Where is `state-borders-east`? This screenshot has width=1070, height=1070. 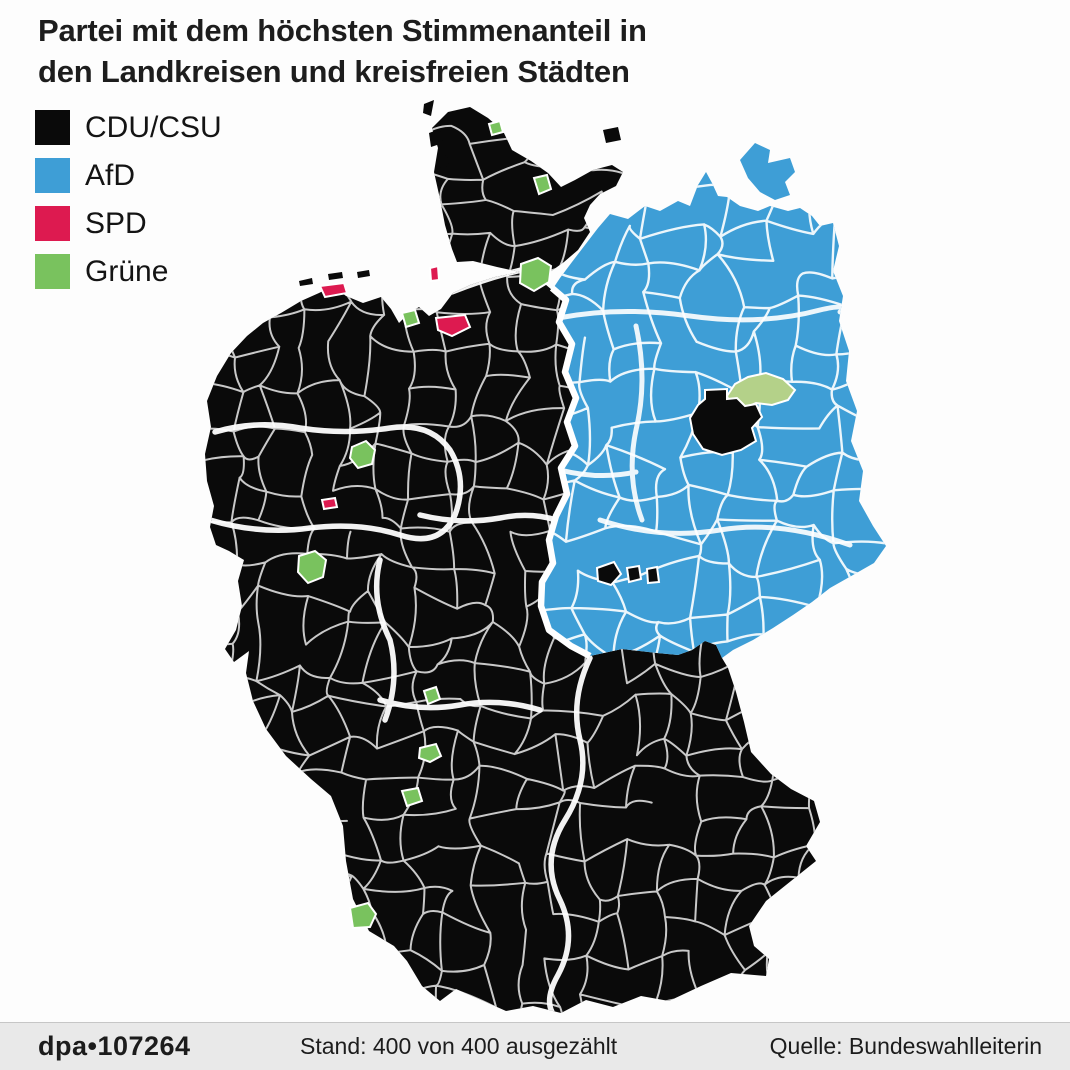 state-borders-east is located at coordinates (704, 426).